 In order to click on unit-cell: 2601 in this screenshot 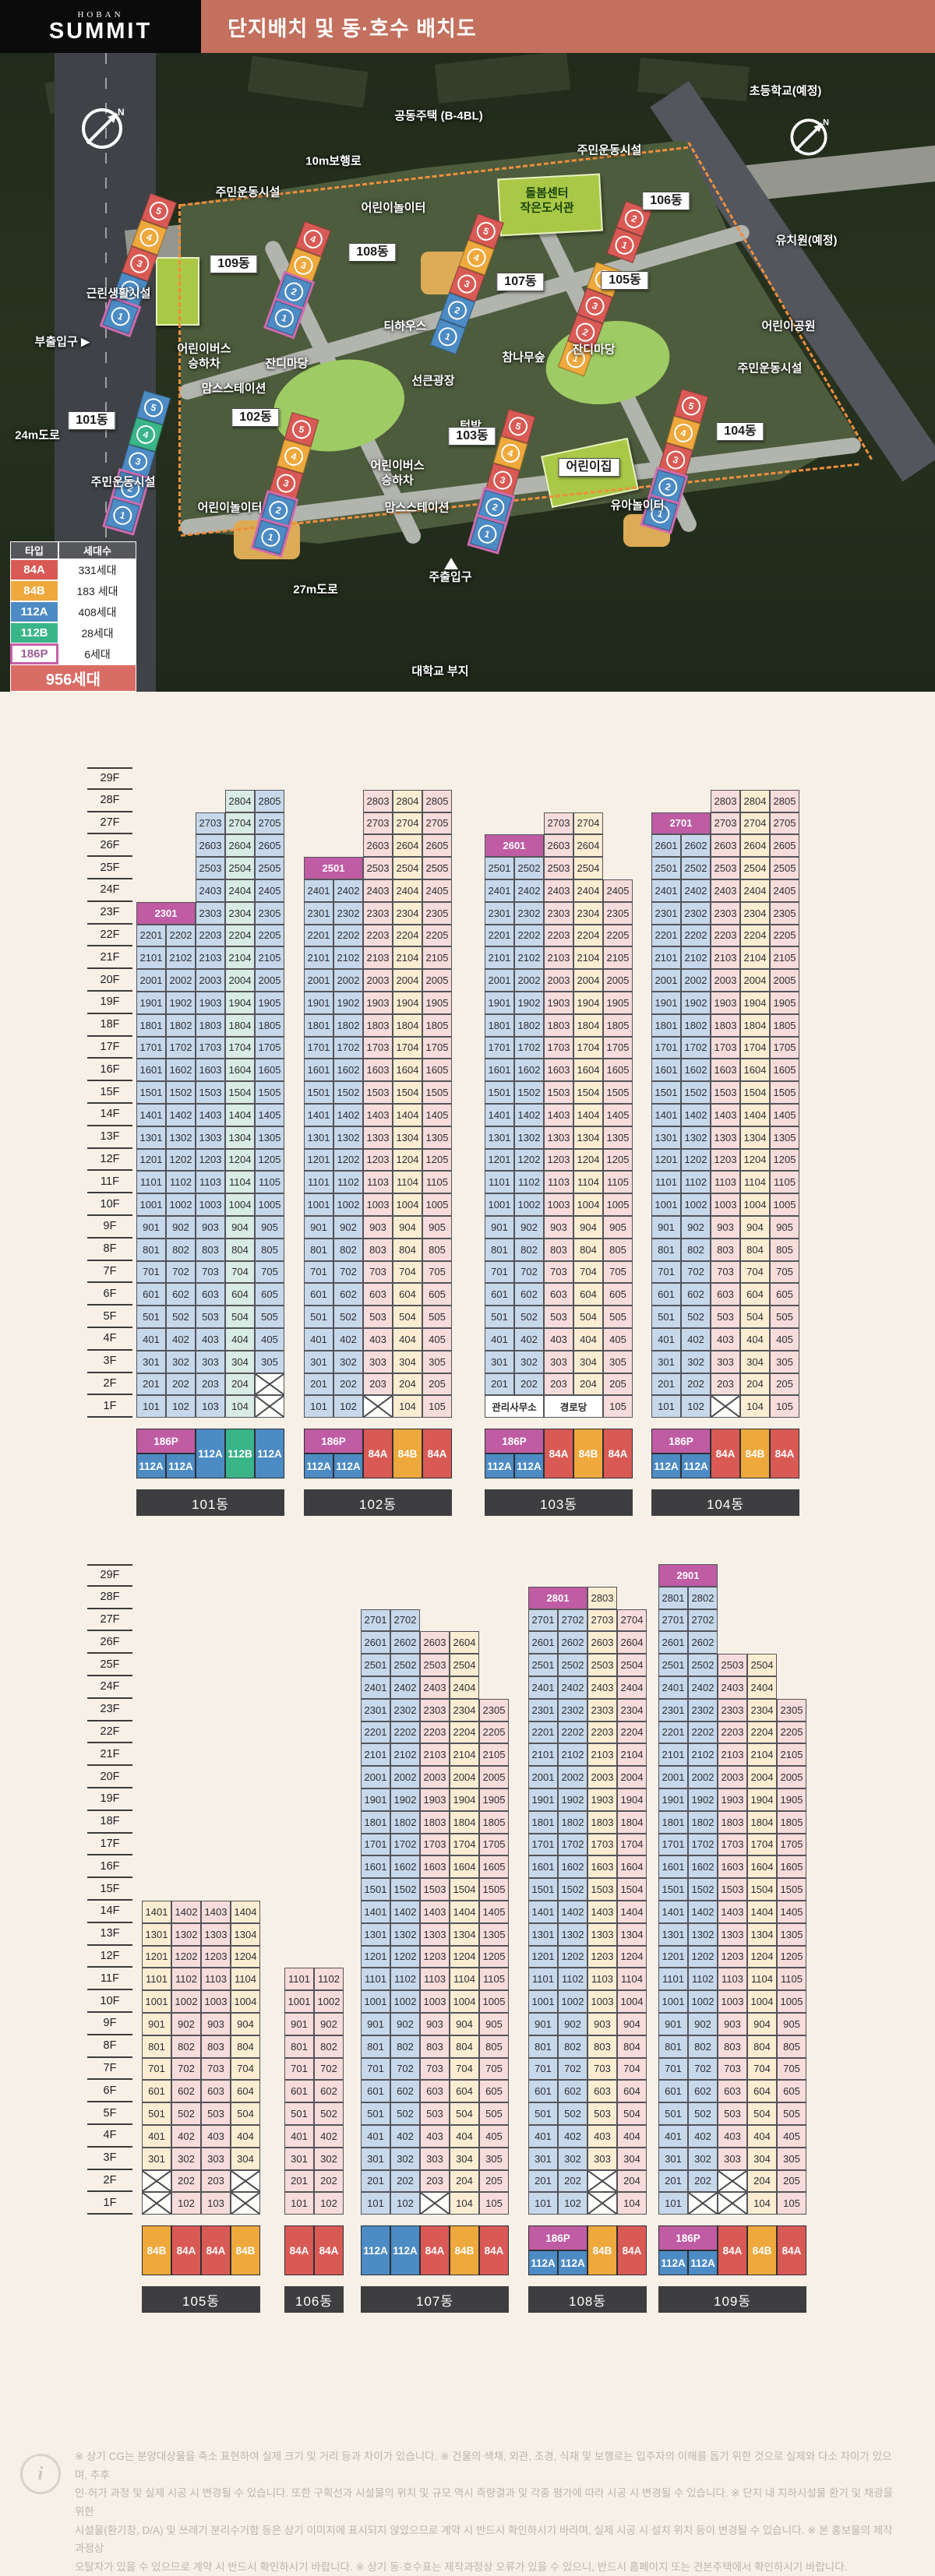, I will do `click(375, 1642)`.